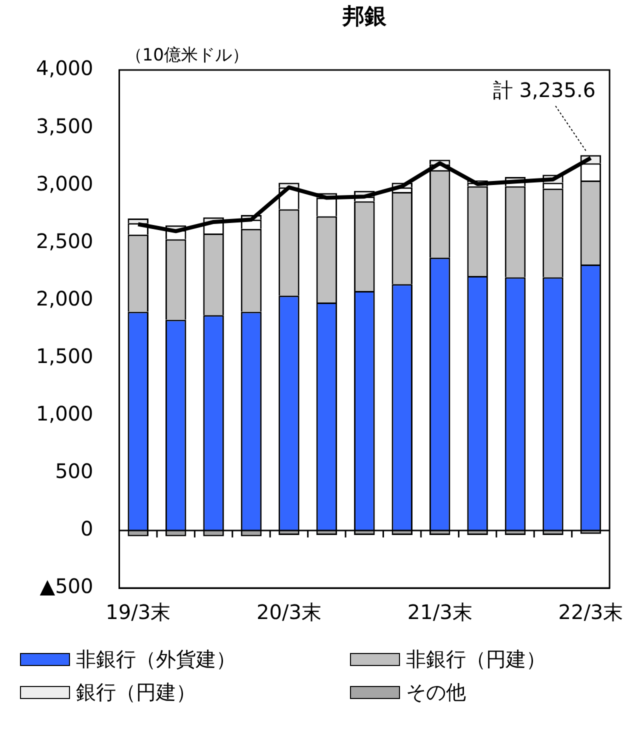 The image size is (638, 749). What do you see at coordinates (364, 17) in the screenshot?
I see `chart-title: 邦銀` at bounding box center [364, 17].